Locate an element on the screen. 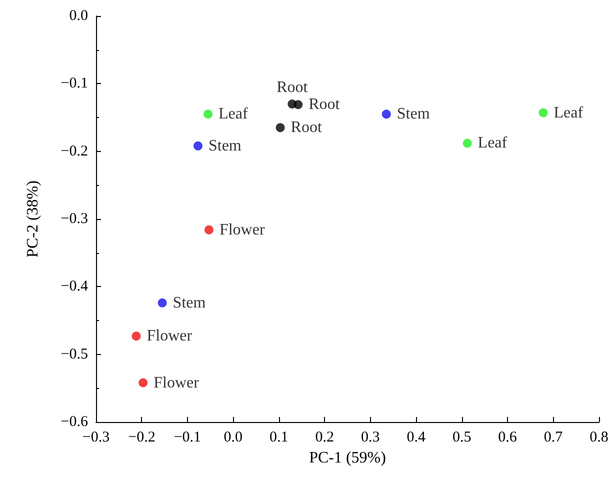  y-tick-label: −0.3 is located at coordinates (74, 219).